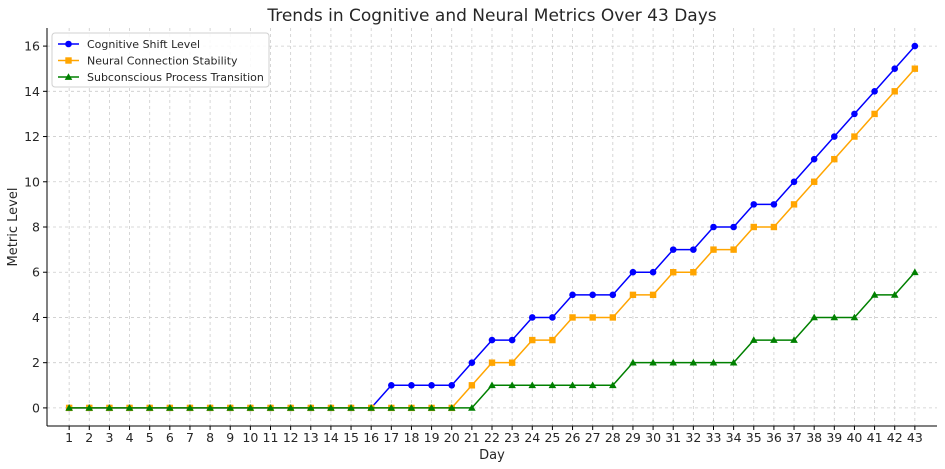  What do you see at coordinates (109, 437) in the screenshot?
I see `x-tick-label: 3` at bounding box center [109, 437].